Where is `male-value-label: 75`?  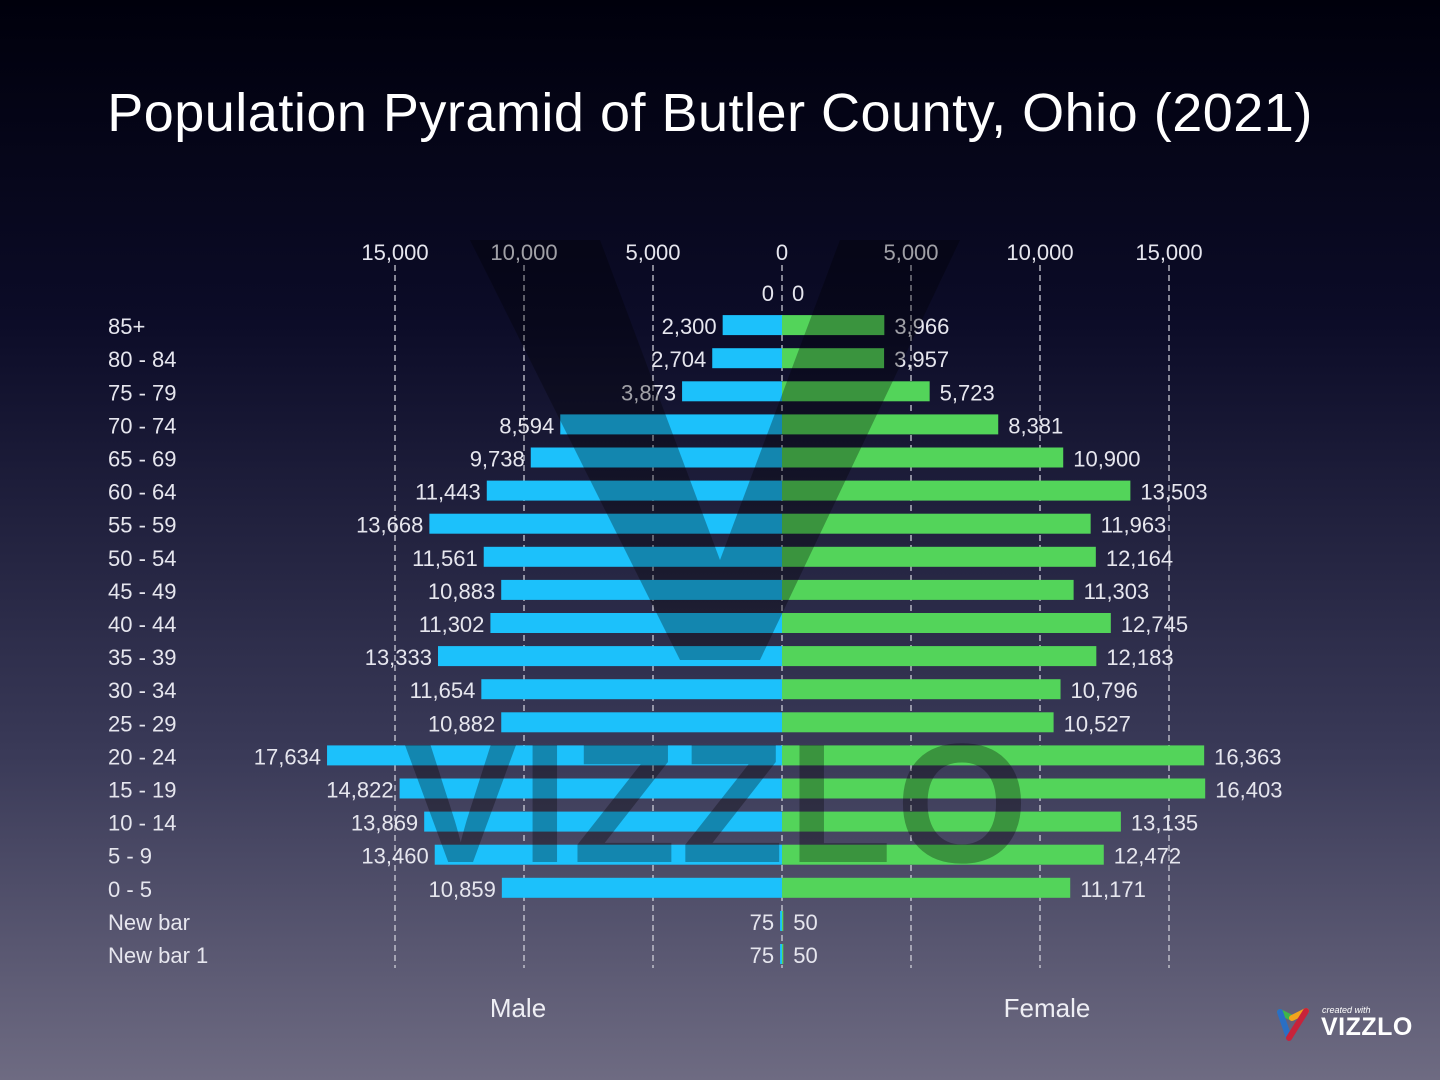 male-value-label: 75 is located at coordinates (762, 955).